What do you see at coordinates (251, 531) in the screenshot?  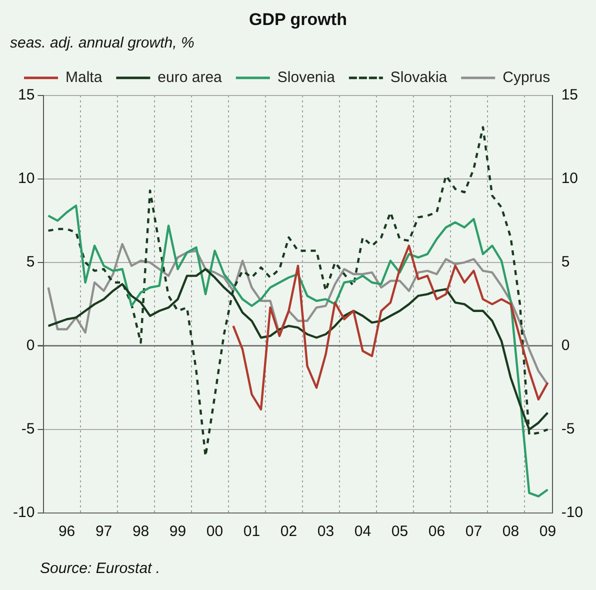 I see `x-tick-label: 01` at bounding box center [251, 531].